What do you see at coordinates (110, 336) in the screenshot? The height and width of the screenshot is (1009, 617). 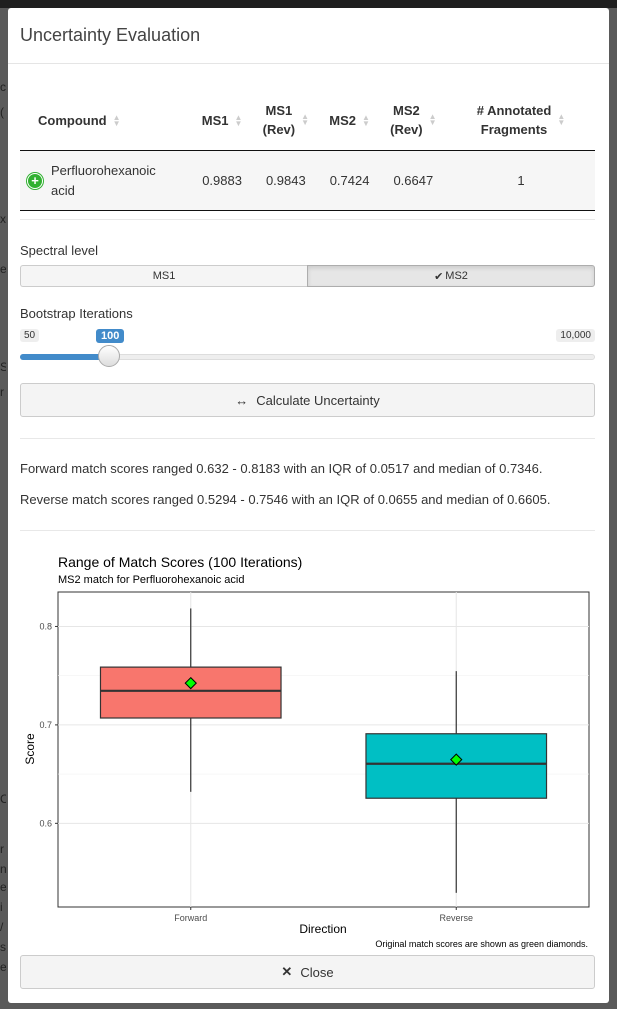 I see `slider-value-label: 100` at bounding box center [110, 336].